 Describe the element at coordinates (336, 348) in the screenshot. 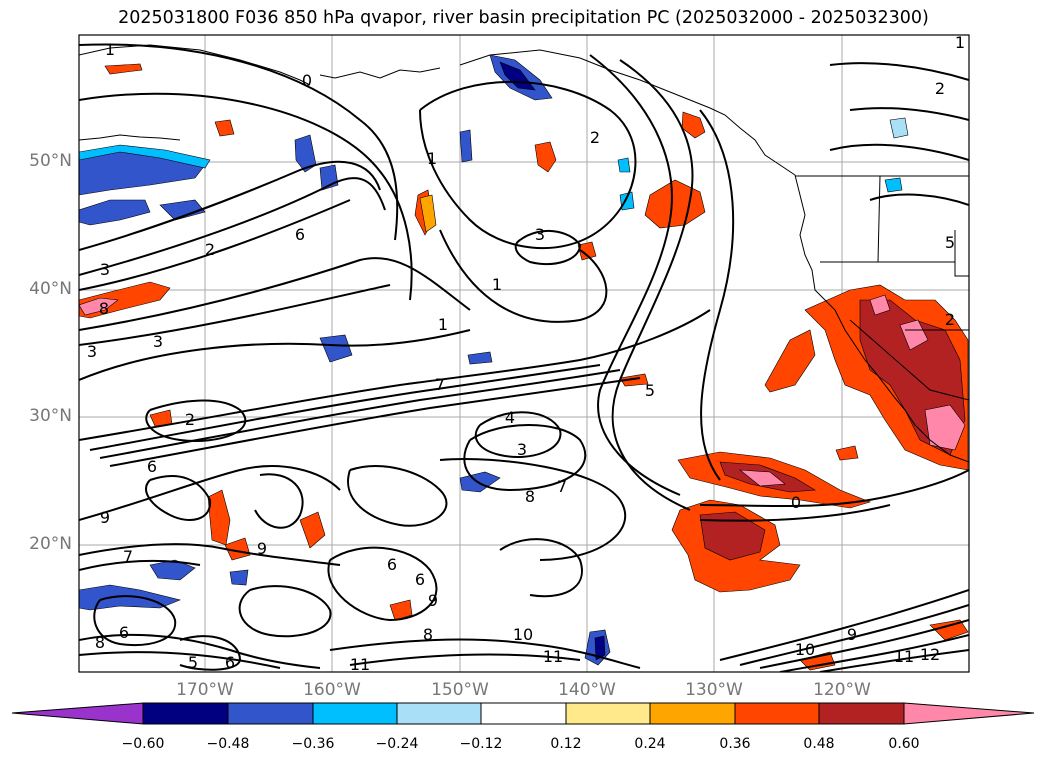

I see `shade-neg-35n` at that location.